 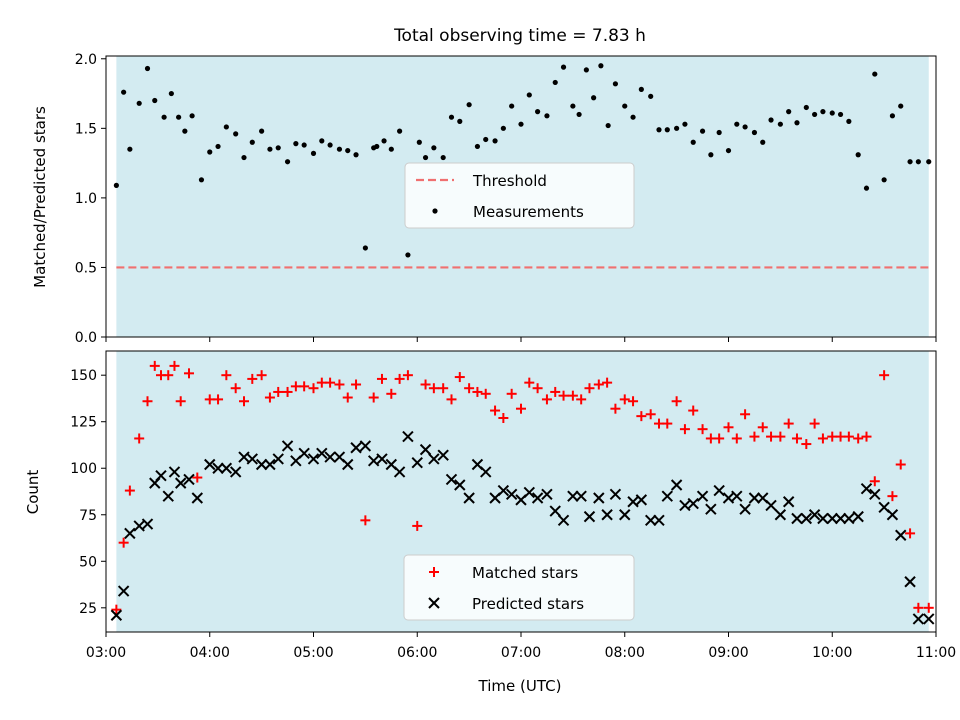 What do you see at coordinates (86, 129) in the screenshot?
I see `y-tick-label-ratio: 1.5` at bounding box center [86, 129].